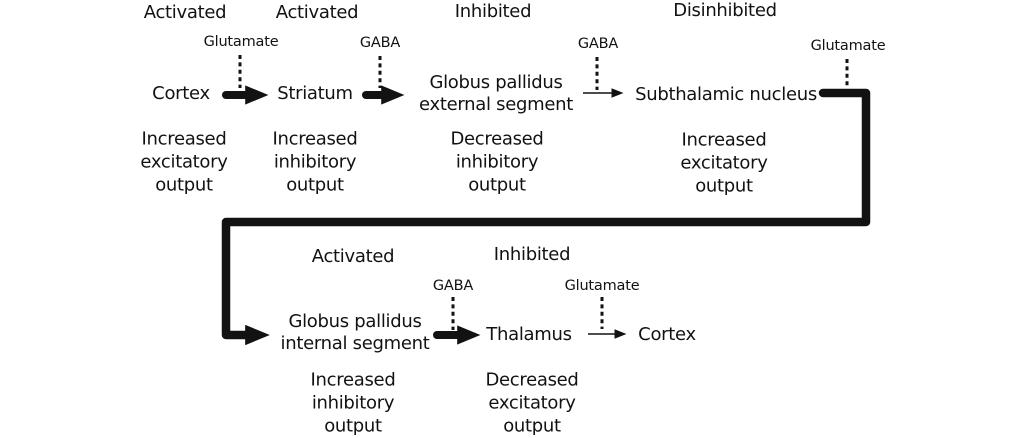  Describe the element at coordinates (353, 256) in the screenshot. I see `state-label-gpi: Activated` at that location.